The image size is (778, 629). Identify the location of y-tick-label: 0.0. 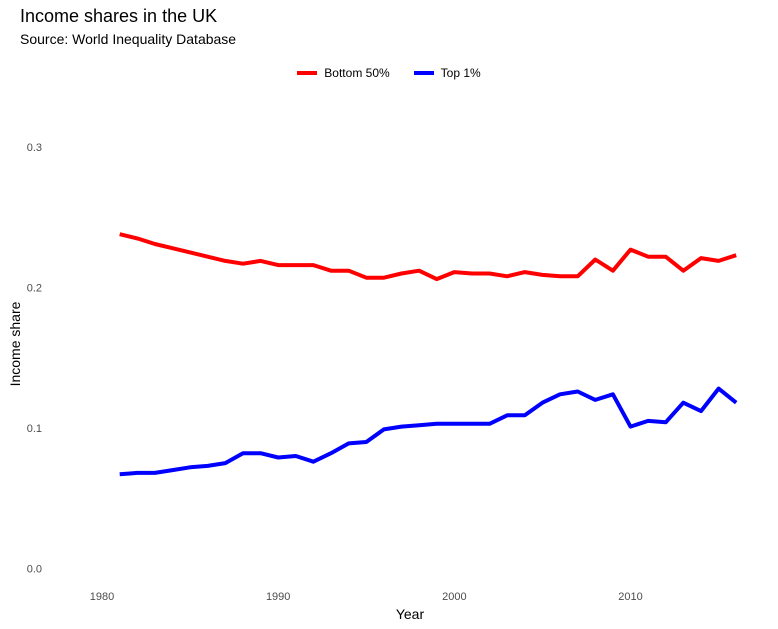
(34, 569).